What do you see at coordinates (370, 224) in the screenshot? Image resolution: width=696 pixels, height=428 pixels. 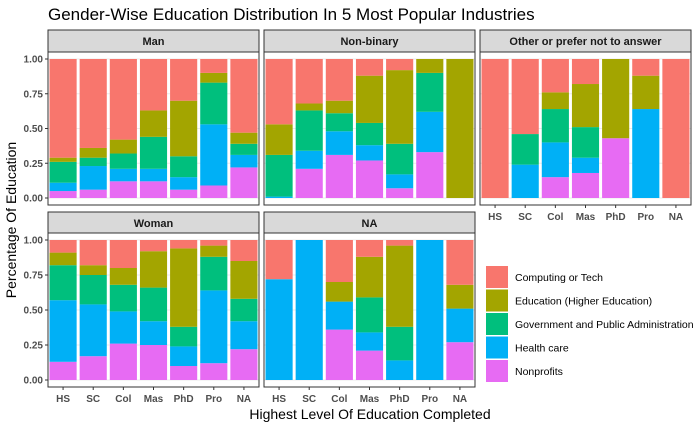 I see `facet-strip-label: NA` at bounding box center [370, 224].